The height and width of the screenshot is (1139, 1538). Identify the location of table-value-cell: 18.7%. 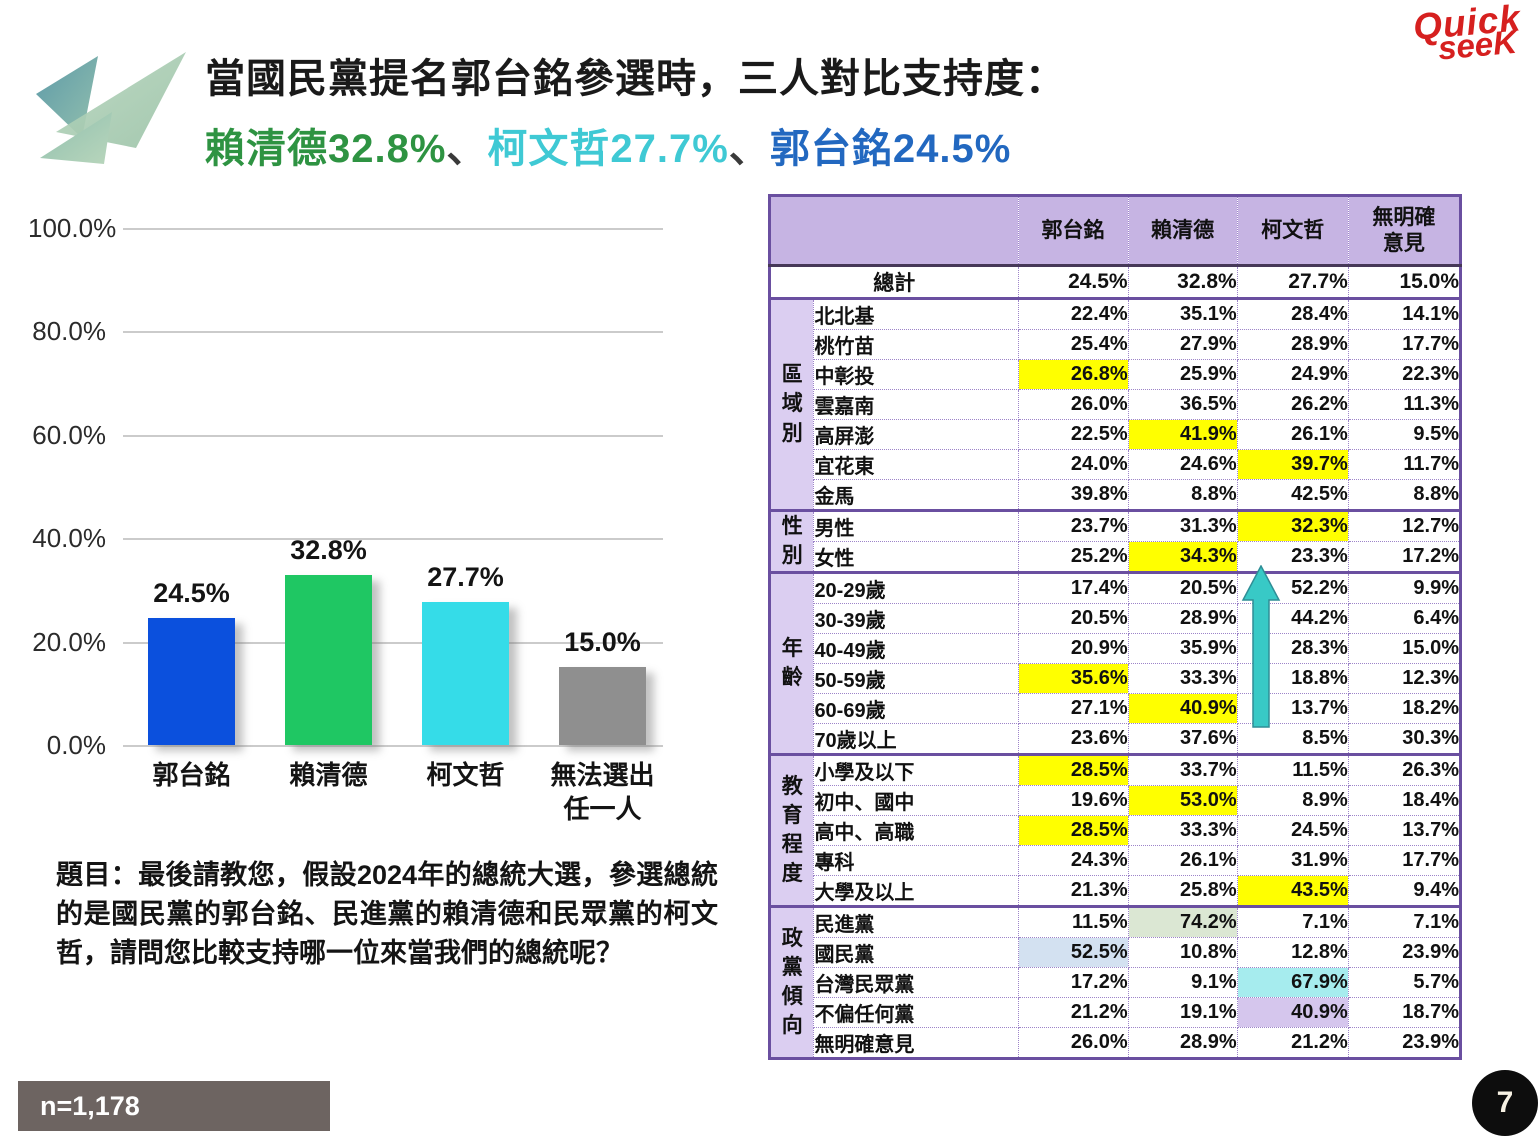
(1404, 1012).